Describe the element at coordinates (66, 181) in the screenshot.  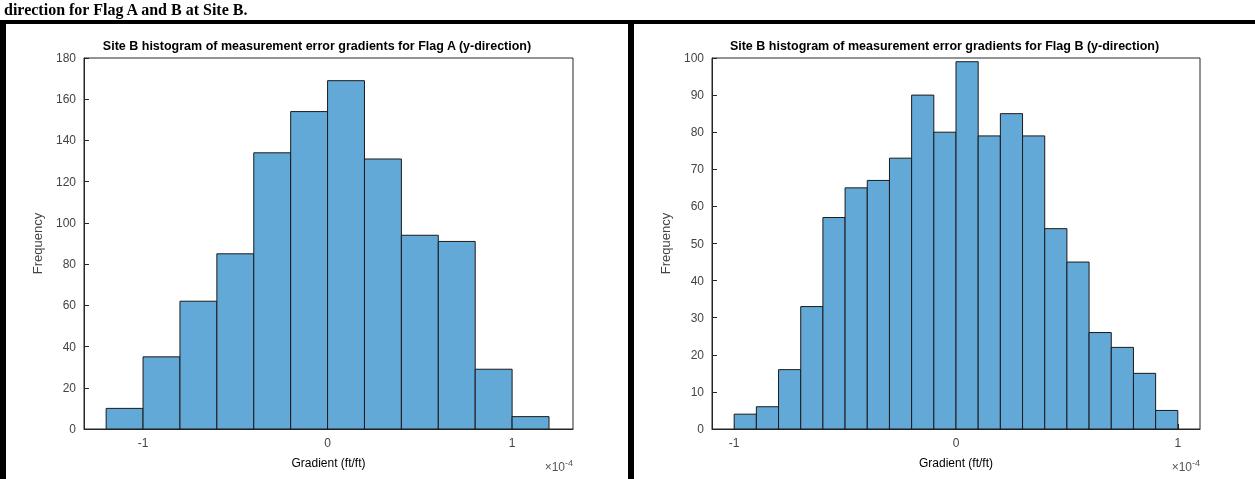
I see `y-tick-label: 120` at that location.